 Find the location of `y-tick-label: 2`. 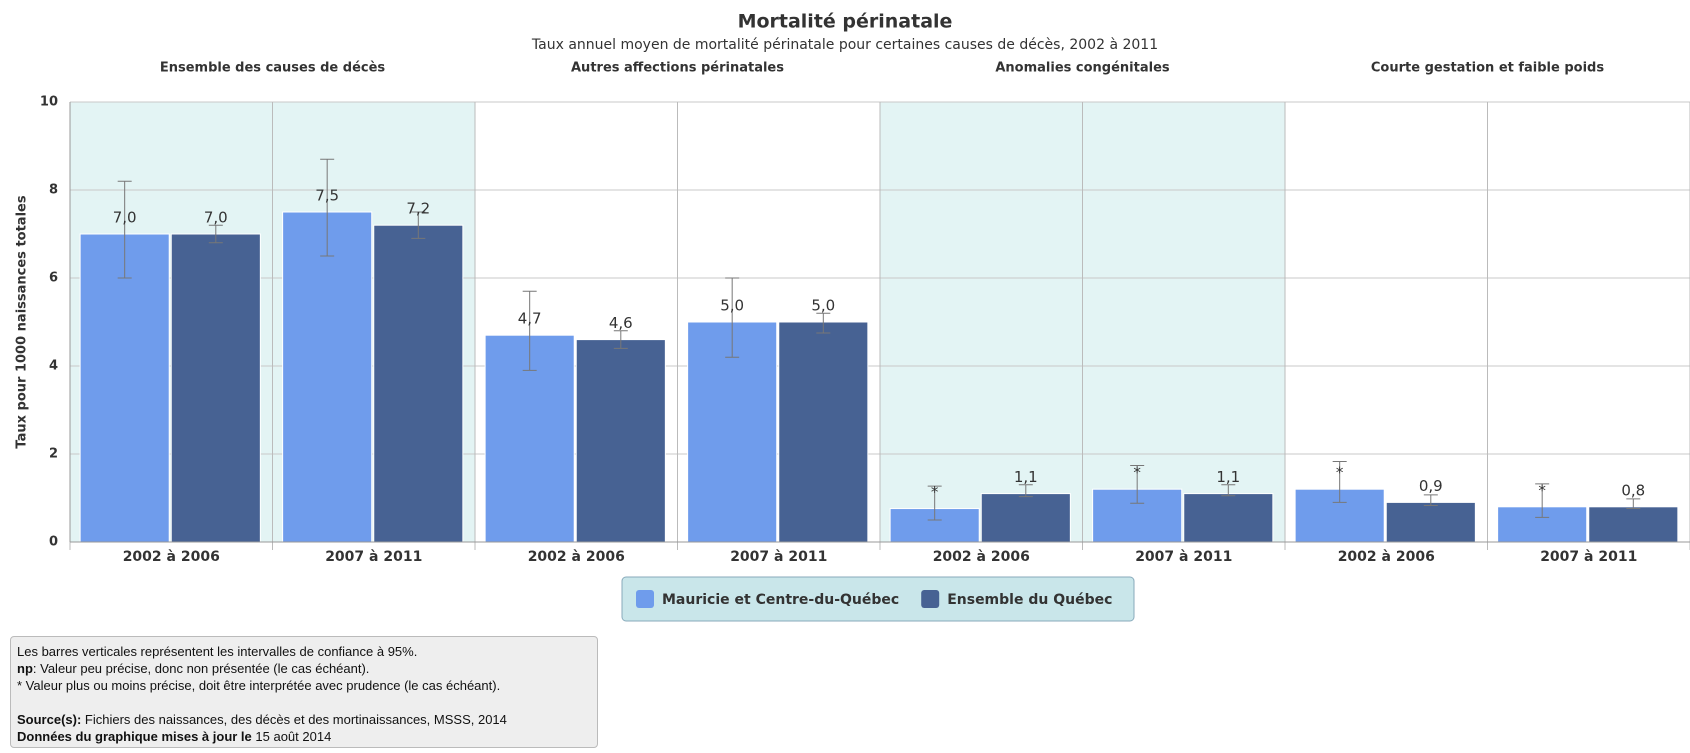

y-tick-label: 2 is located at coordinates (53, 454).